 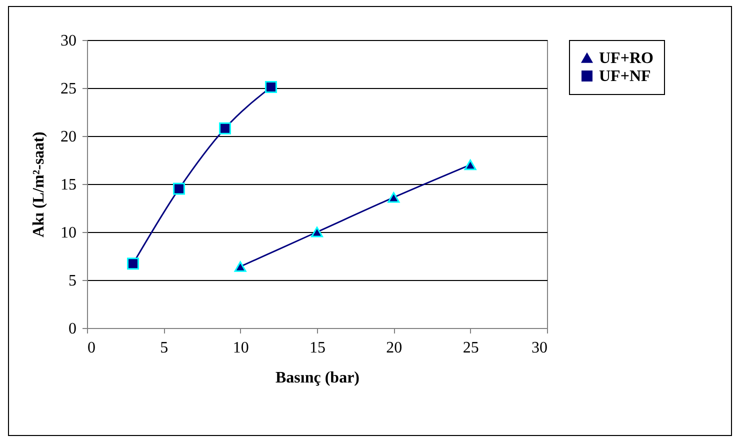 I want to click on y-tick-label: 10, so click(x=68, y=233).